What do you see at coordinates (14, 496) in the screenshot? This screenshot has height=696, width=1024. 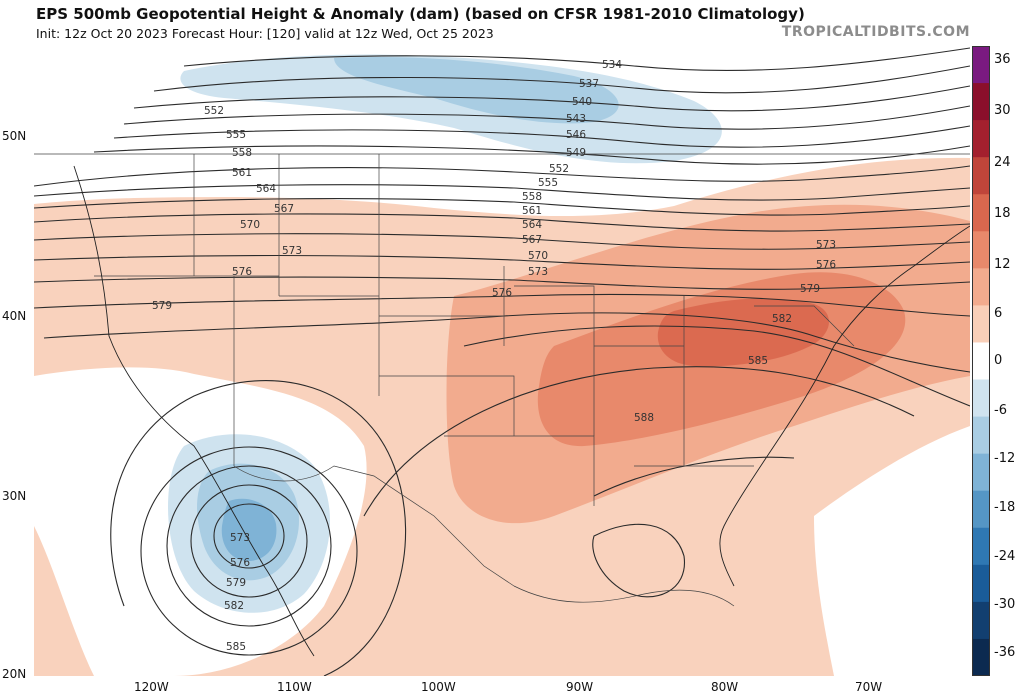 I see `lat-label: 30N` at bounding box center [14, 496].